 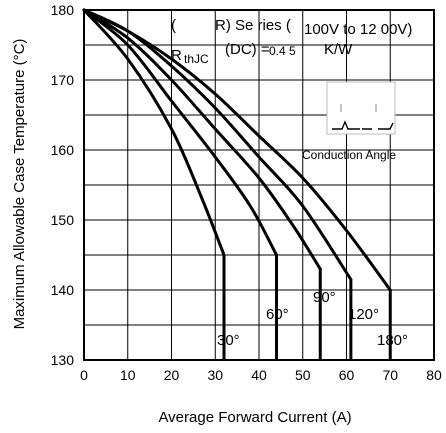 What do you see at coordinates (63, 290) in the screenshot?
I see `y-tick-label: 140` at bounding box center [63, 290].